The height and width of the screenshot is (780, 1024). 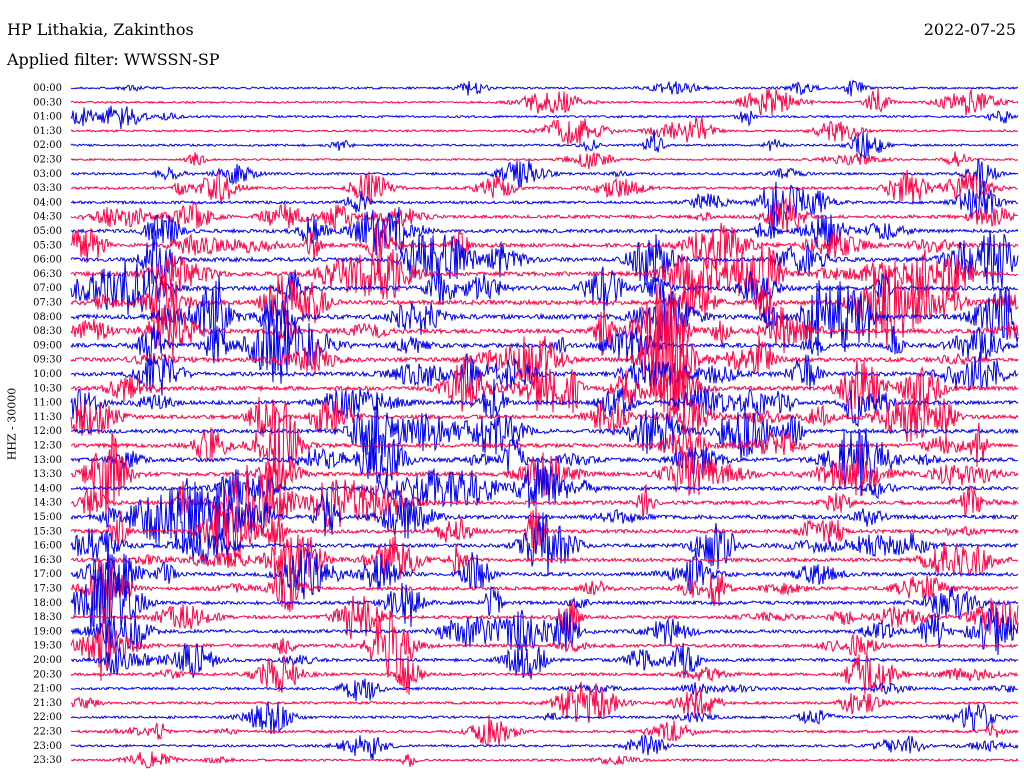 What do you see at coordinates (47, 746) in the screenshot?
I see `time-label: 23:00` at bounding box center [47, 746].